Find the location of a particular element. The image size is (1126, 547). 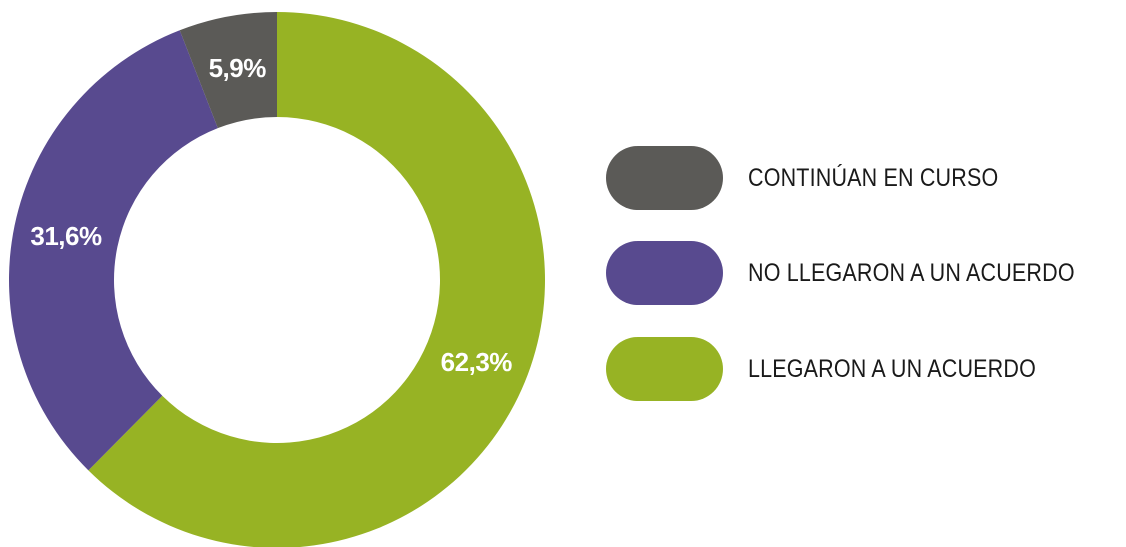

slice-label-llegaron-a-un-acuerdo: 62,3% is located at coordinates (477, 362).